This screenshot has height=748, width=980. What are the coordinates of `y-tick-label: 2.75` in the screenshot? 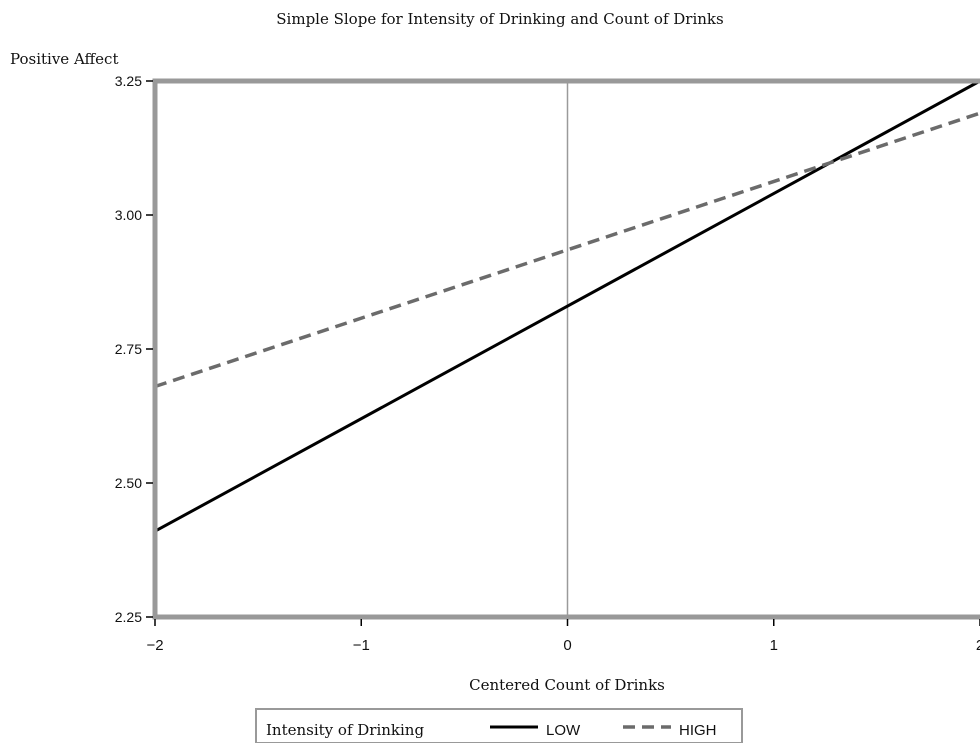 It's located at (128, 349).